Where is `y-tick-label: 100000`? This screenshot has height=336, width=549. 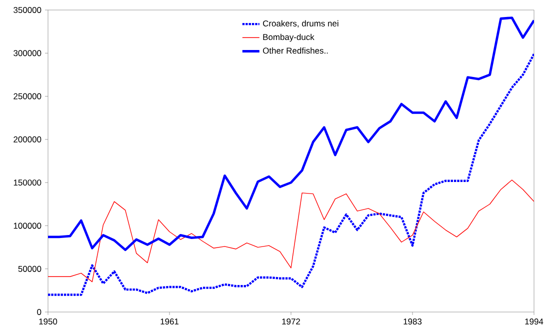 y-tick-label: 100000 is located at coordinates (28, 225).